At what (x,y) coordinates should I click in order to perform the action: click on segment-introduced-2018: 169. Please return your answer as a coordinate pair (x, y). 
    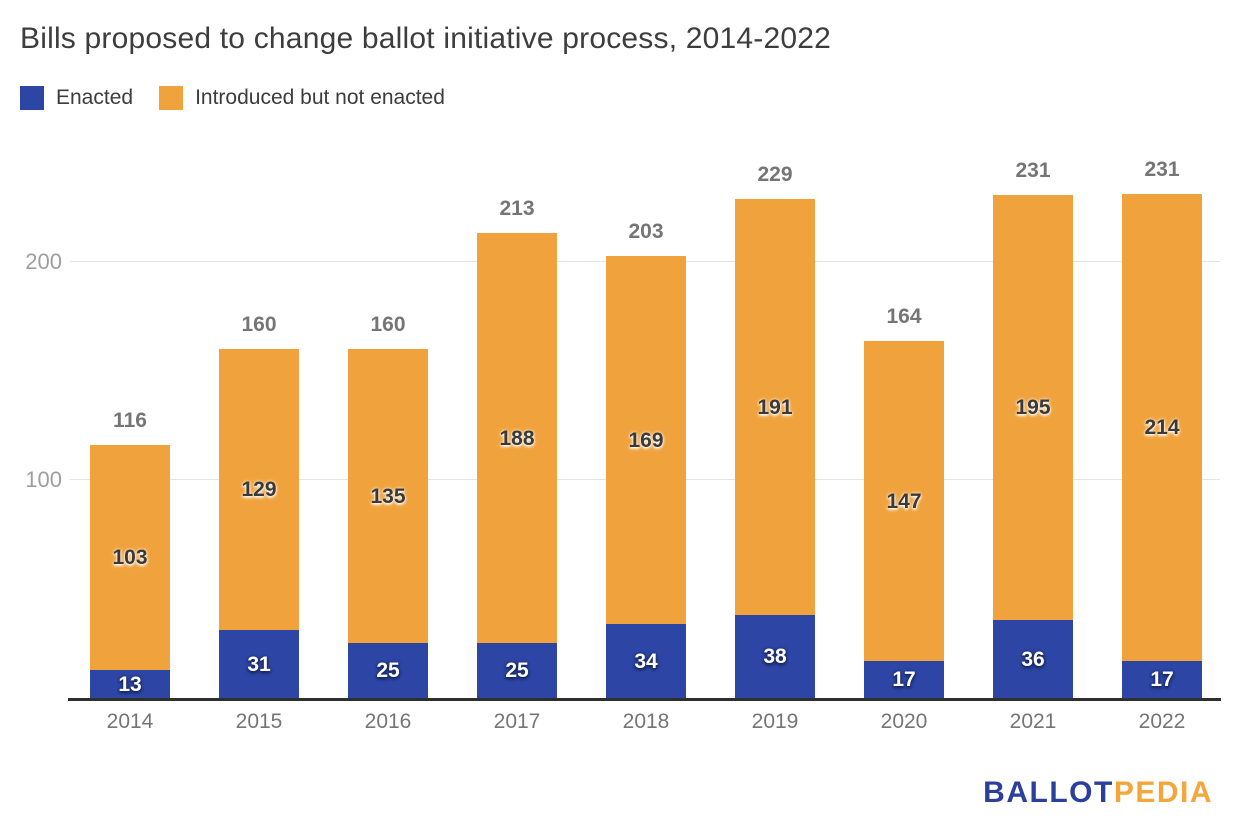
    Looking at the image, I should click on (646, 440).